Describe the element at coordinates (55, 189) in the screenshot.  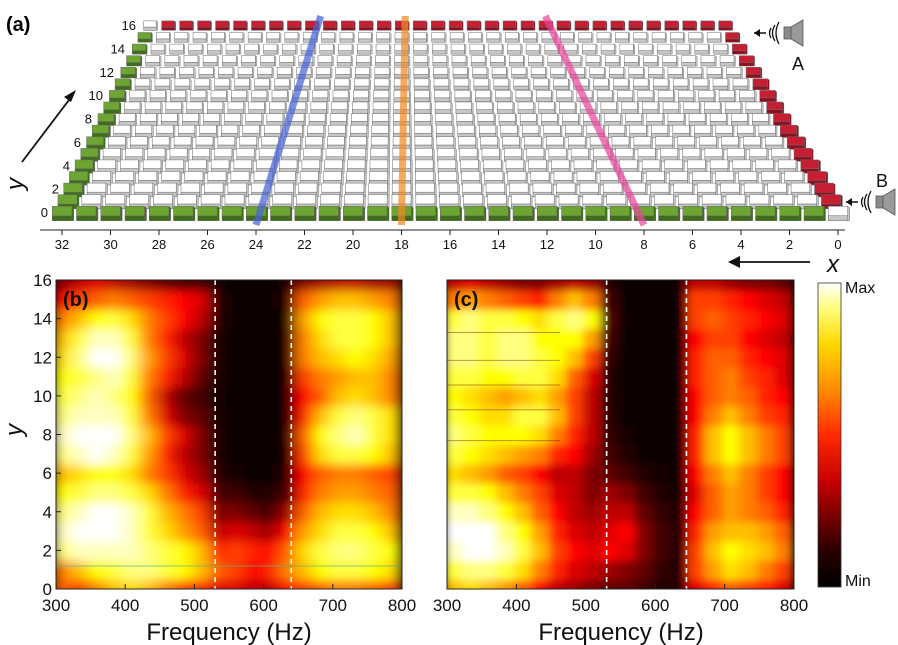
I see `y-tick-label: 2` at that location.